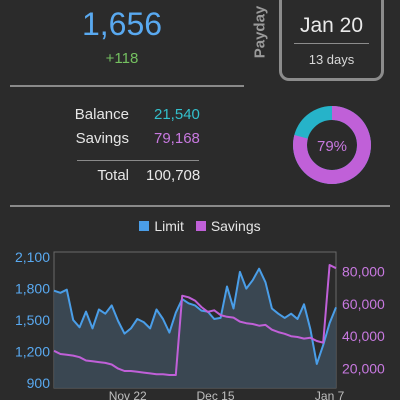  What do you see at coordinates (144, 226) in the screenshot?
I see `legend-swatch-limit` at bounding box center [144, 226].